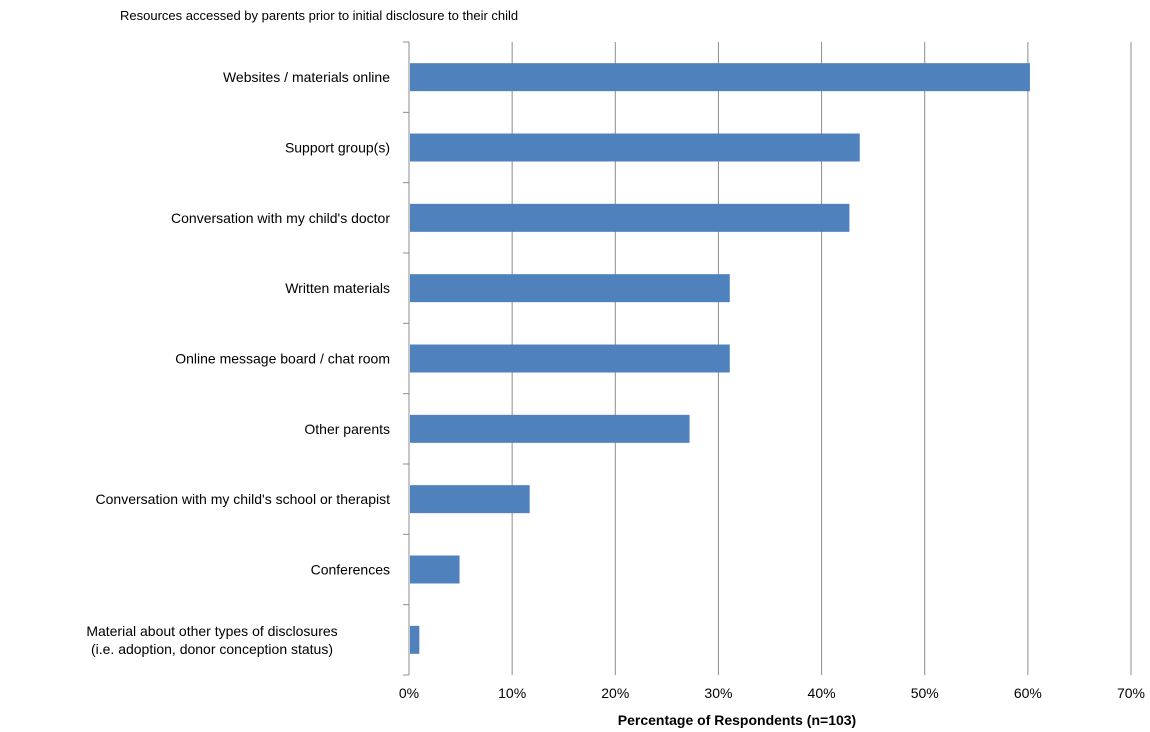  Describe the element at coordinates (1131, 693) in the screenshot. I see `x-tick-label: 70%` at that location.